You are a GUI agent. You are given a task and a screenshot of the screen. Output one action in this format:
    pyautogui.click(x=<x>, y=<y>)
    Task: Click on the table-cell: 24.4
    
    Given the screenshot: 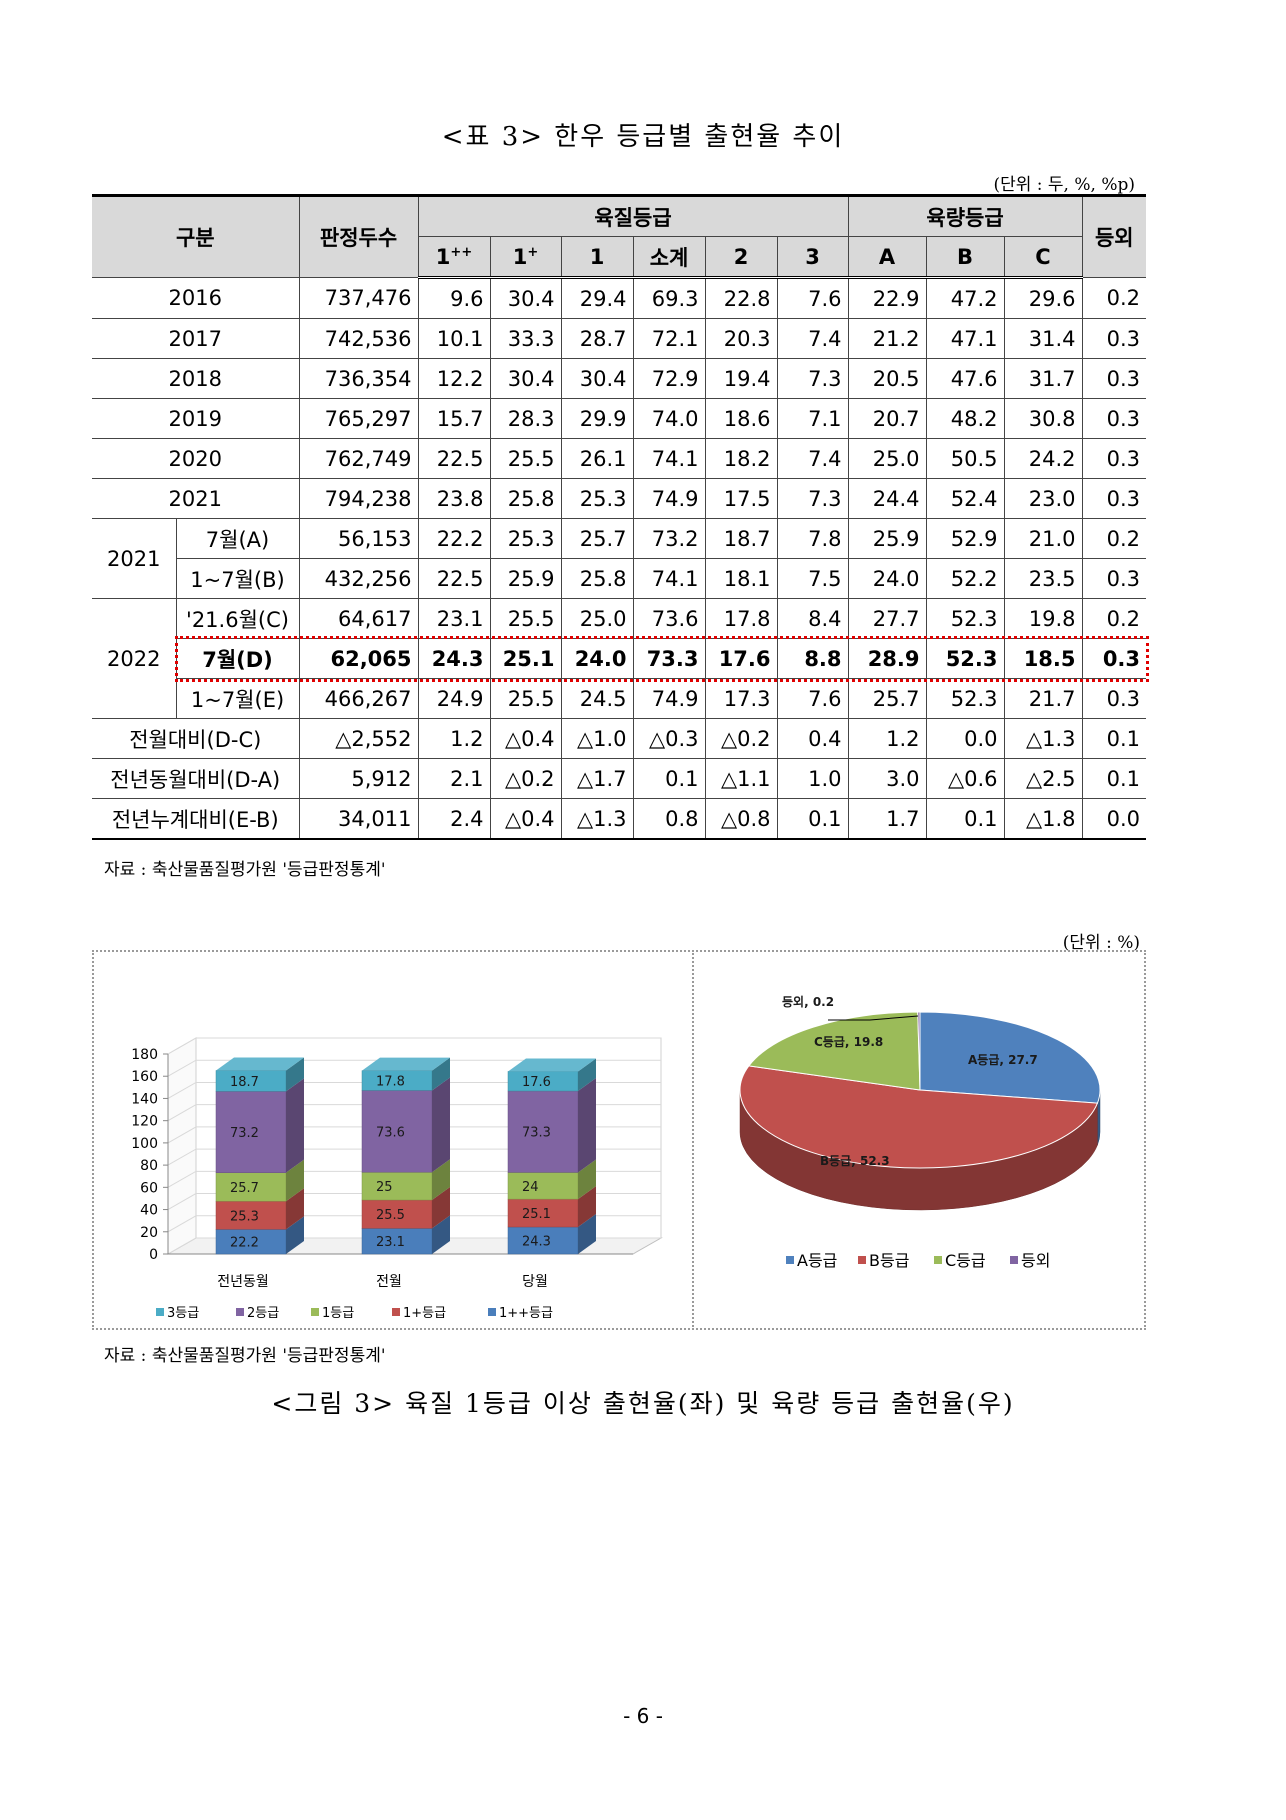 What is the action you would take?
    pyautogui.click(x=887, y=498)
    